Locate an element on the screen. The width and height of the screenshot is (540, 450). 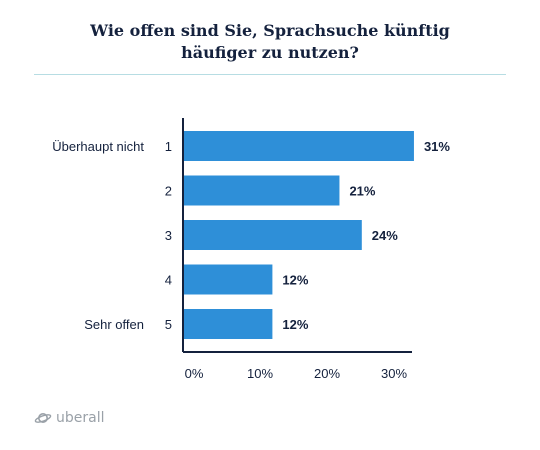
category-tick-label: 5 is located at coordinates (168, 324).